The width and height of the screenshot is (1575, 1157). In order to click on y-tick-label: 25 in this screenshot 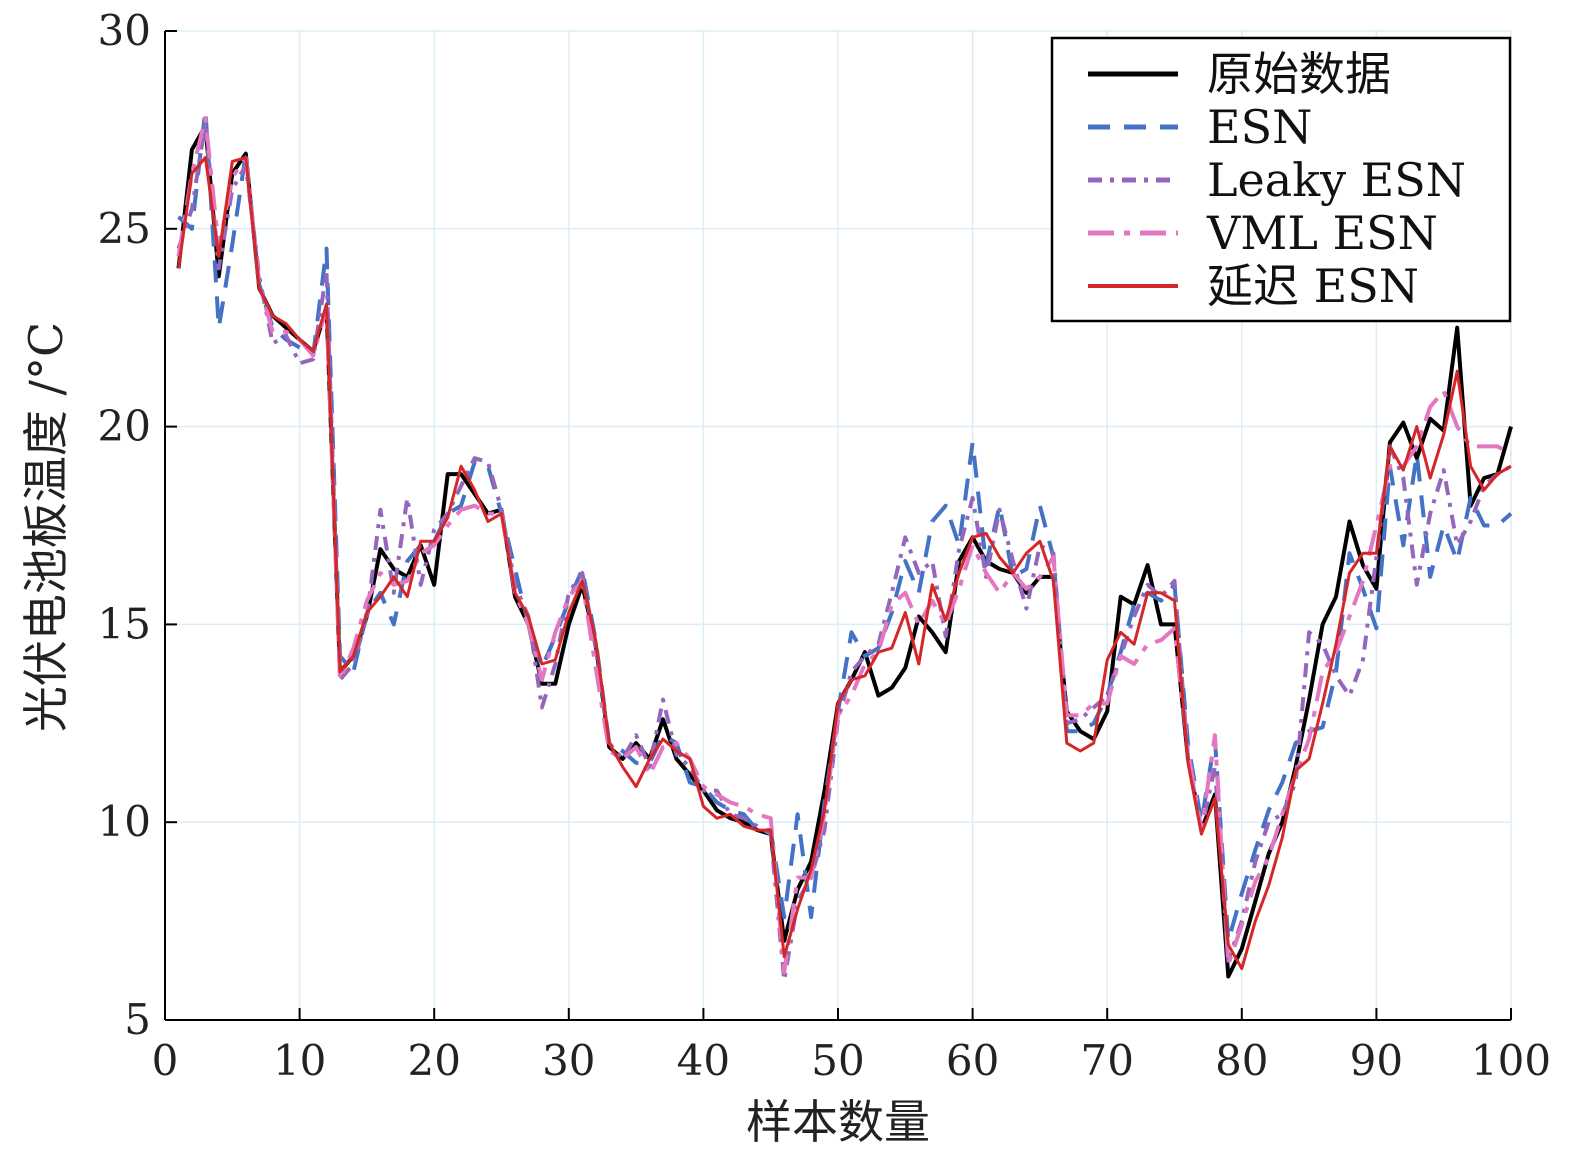, I will do `click(124, 228)`.